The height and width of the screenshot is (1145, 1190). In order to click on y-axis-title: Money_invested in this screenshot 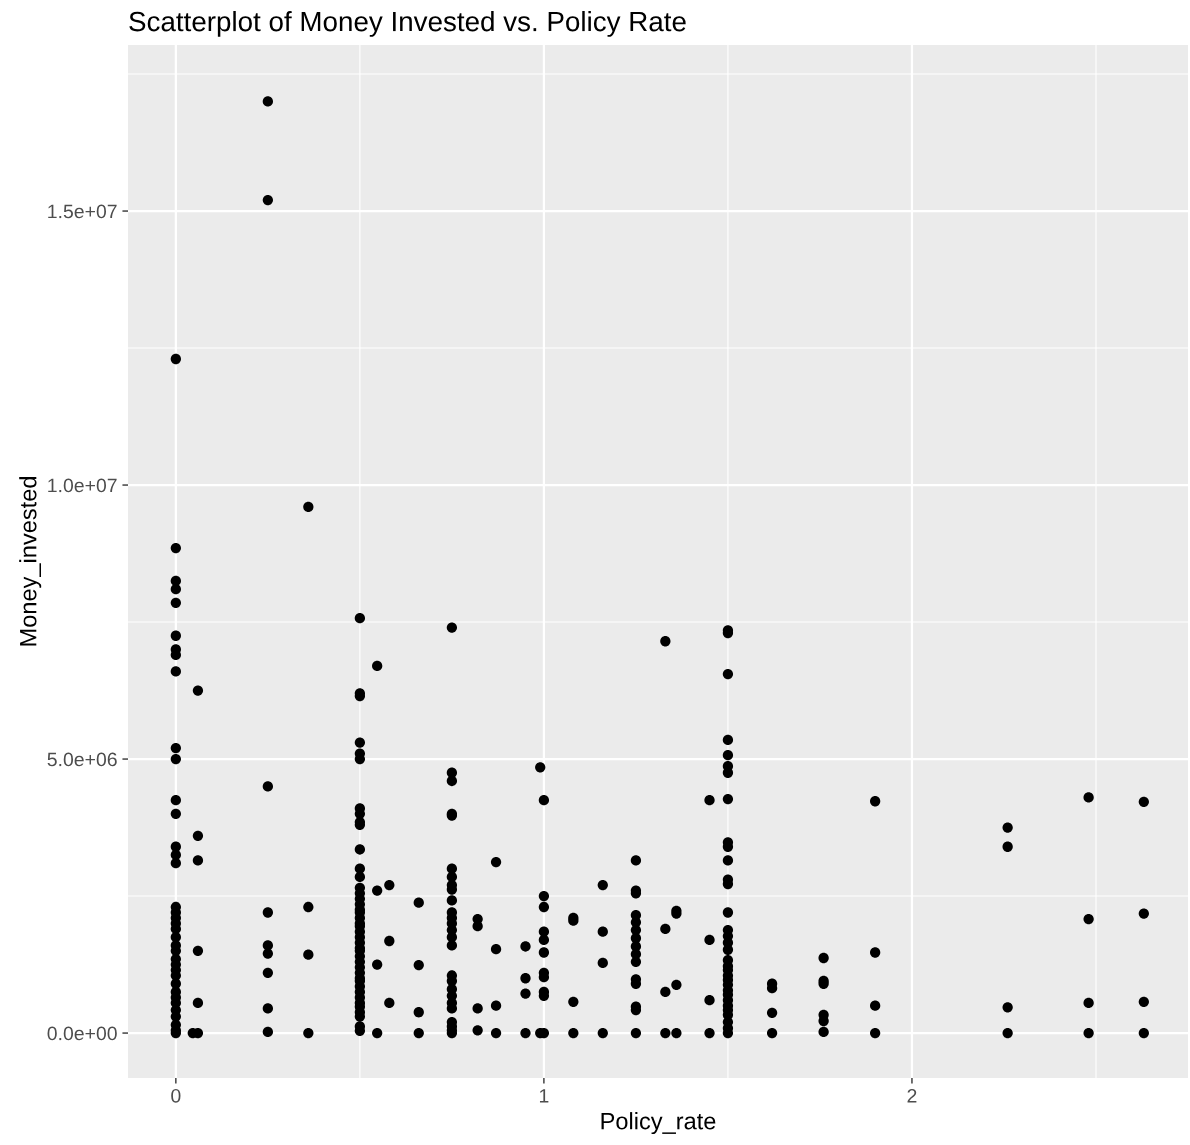, I will do `click(30, 561)`.